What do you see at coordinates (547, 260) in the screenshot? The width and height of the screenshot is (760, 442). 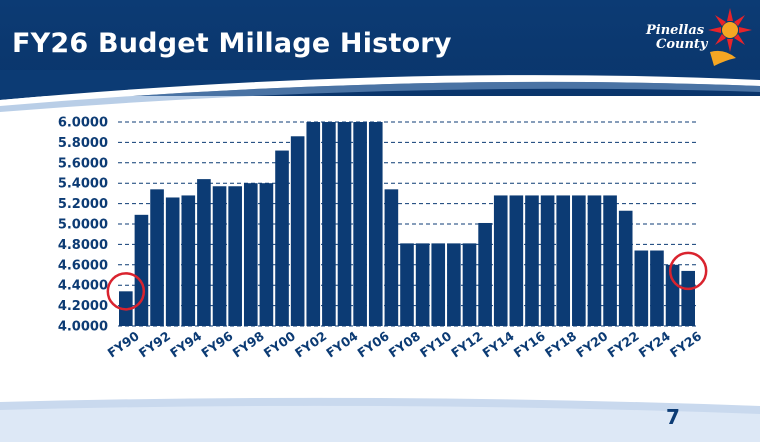 I see `bar-fy17` at bounding box center [547, 260].